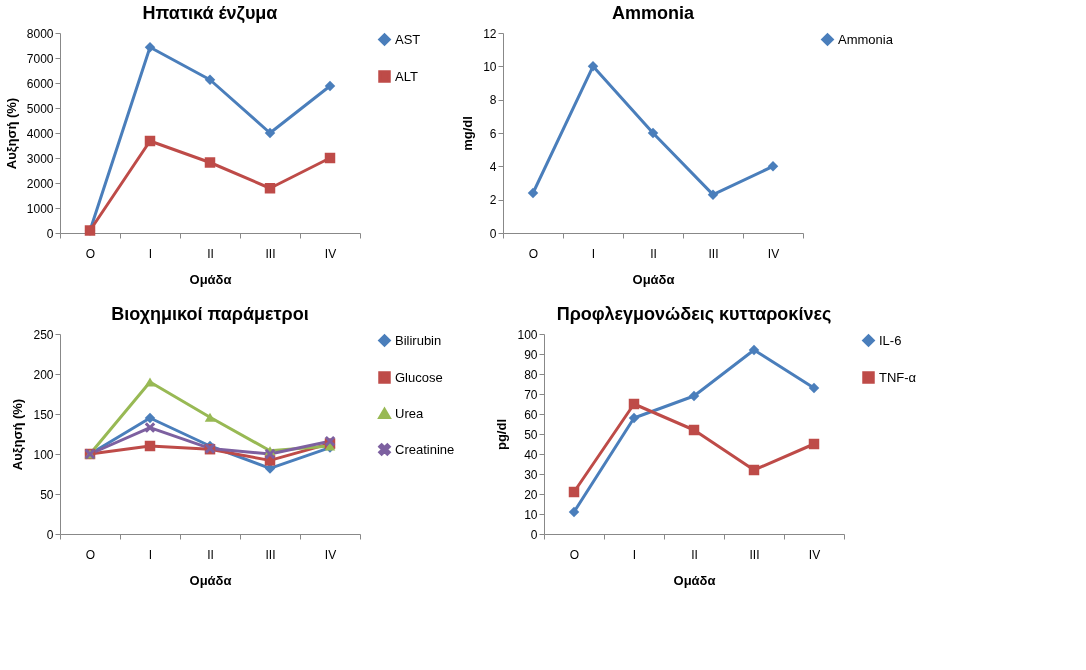 This screenshot has width=1086, height=670. What do you see at coordinates (890, 340) in the screenshot?
I see `legend-label: IL-6` at bounding box center [890, 340].